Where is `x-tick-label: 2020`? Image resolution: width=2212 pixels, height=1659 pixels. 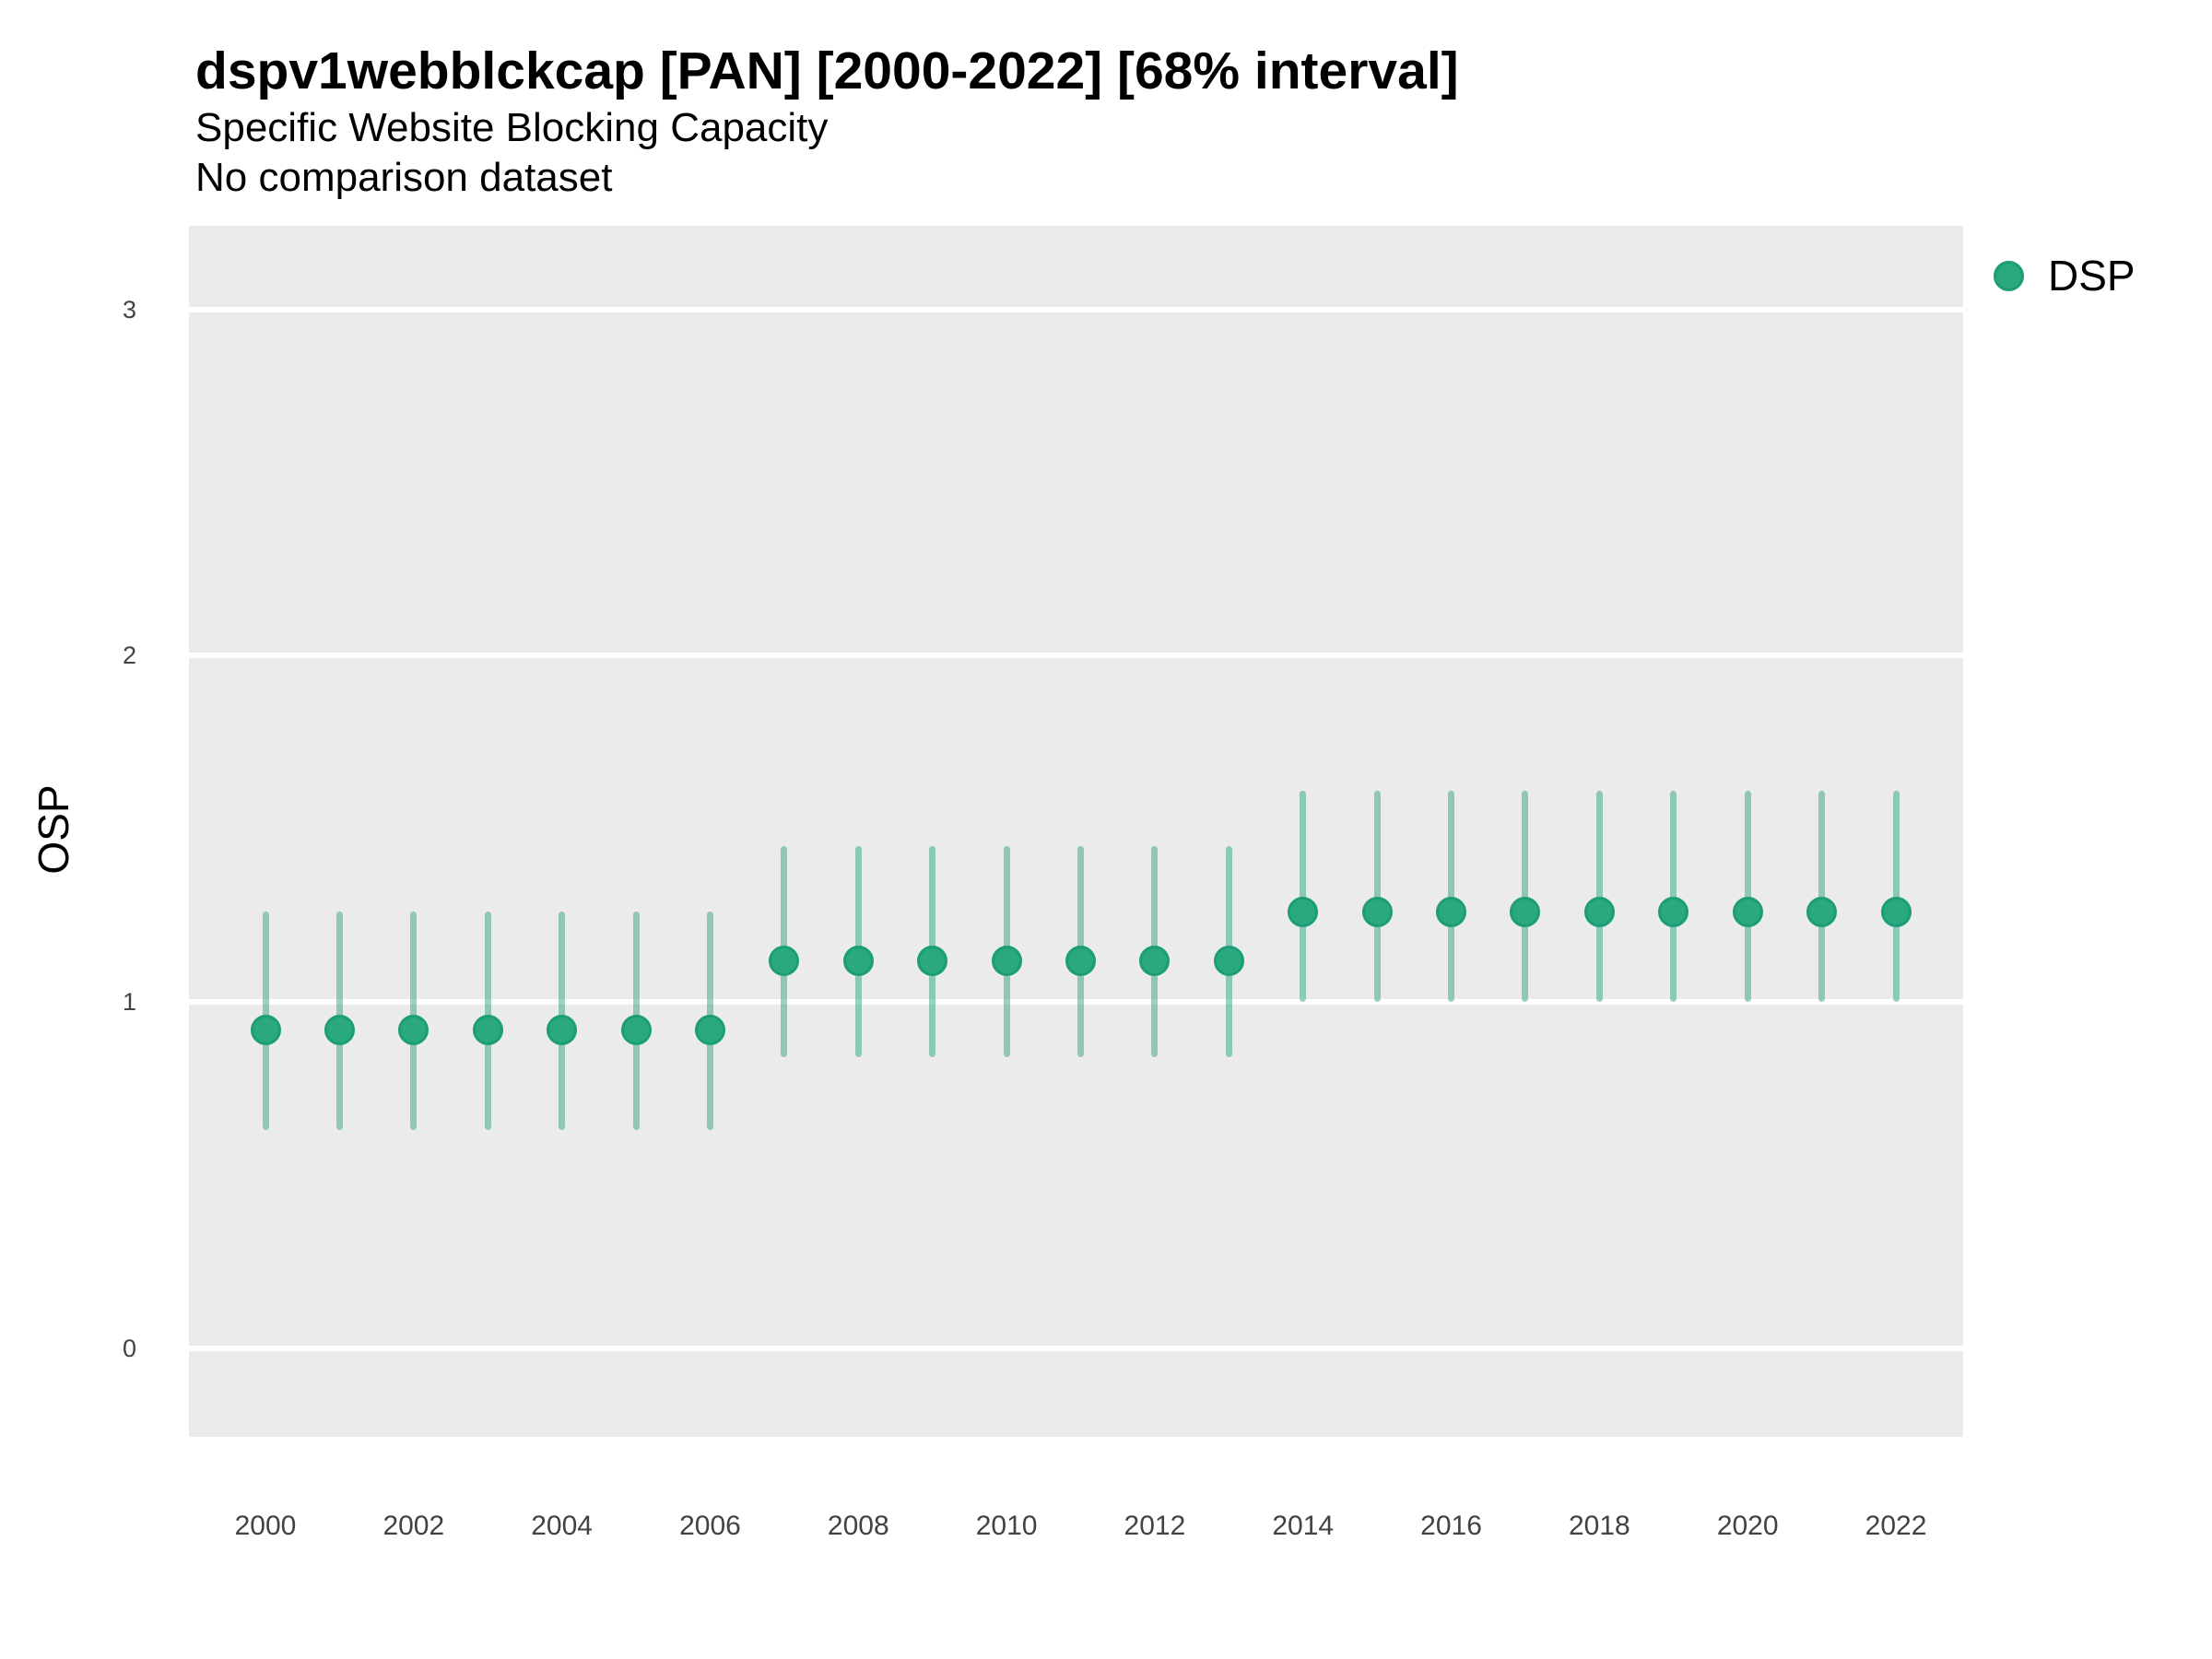
x-tick-label: 2020 is located at coordinates (1747, 1526).